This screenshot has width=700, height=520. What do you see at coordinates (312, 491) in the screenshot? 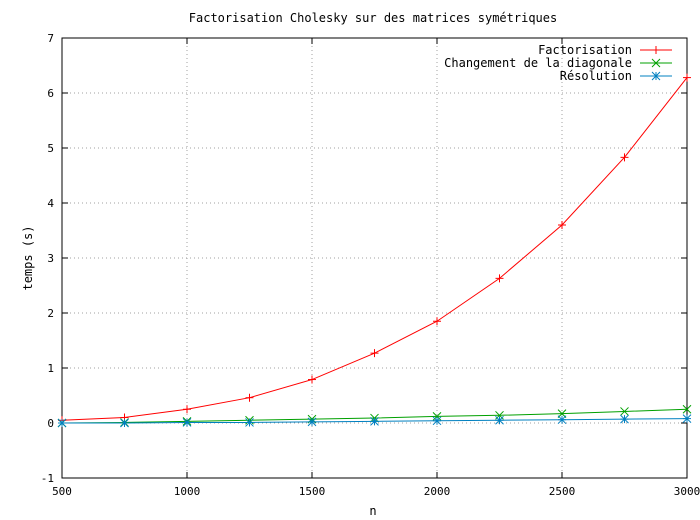
I see `x-tick-label: 1500` at bounding box center [312, 491].